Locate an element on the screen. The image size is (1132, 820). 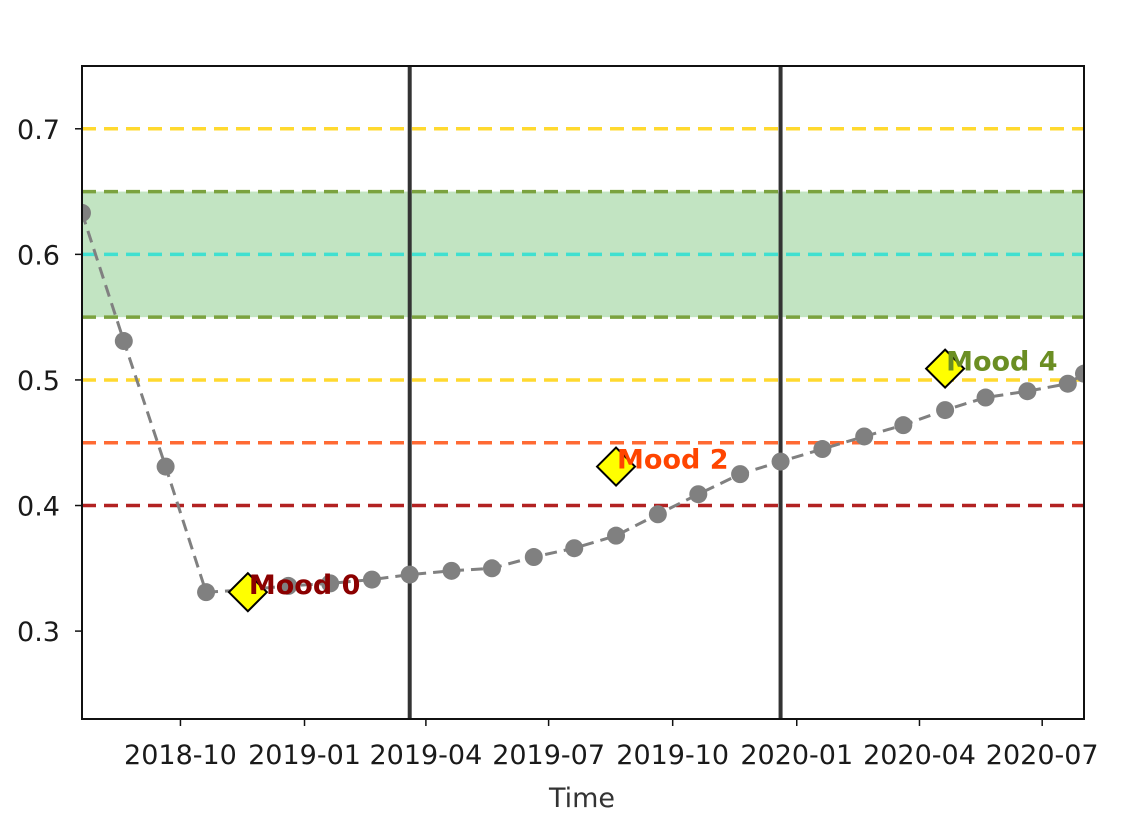
y-tick-label-4: 0.7 is located at coordinates (38, 130).